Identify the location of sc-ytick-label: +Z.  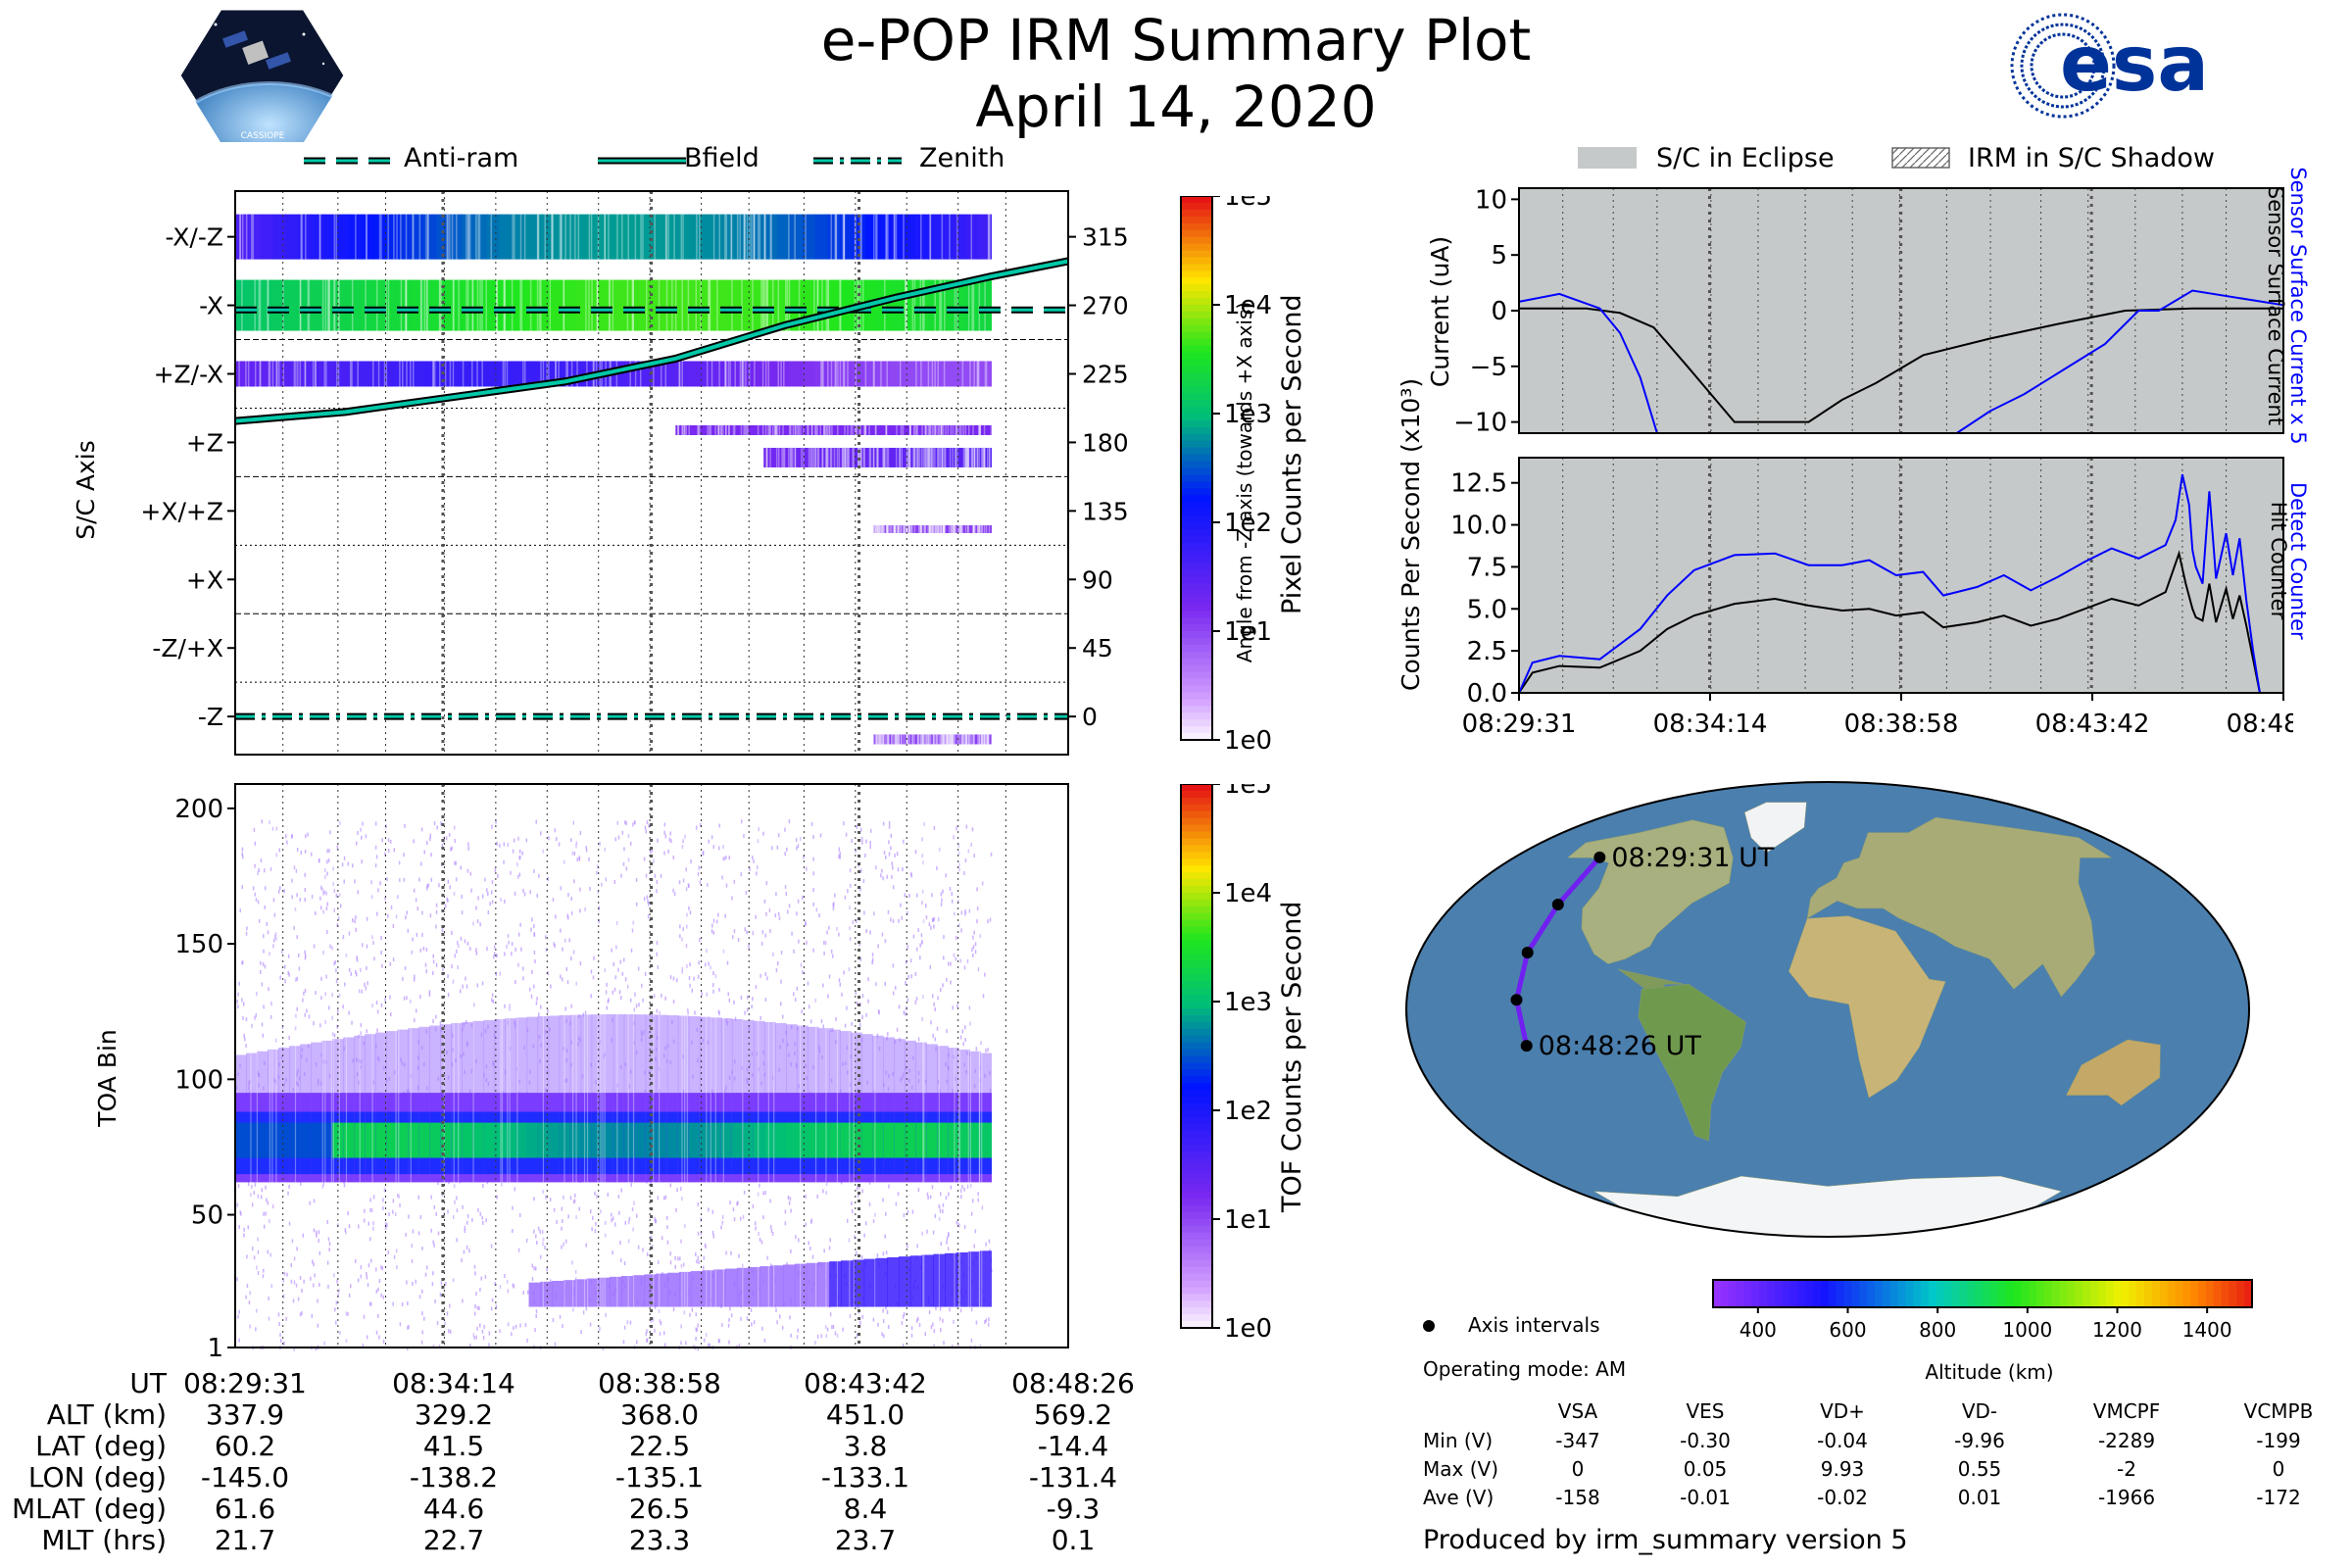
(204, 442).